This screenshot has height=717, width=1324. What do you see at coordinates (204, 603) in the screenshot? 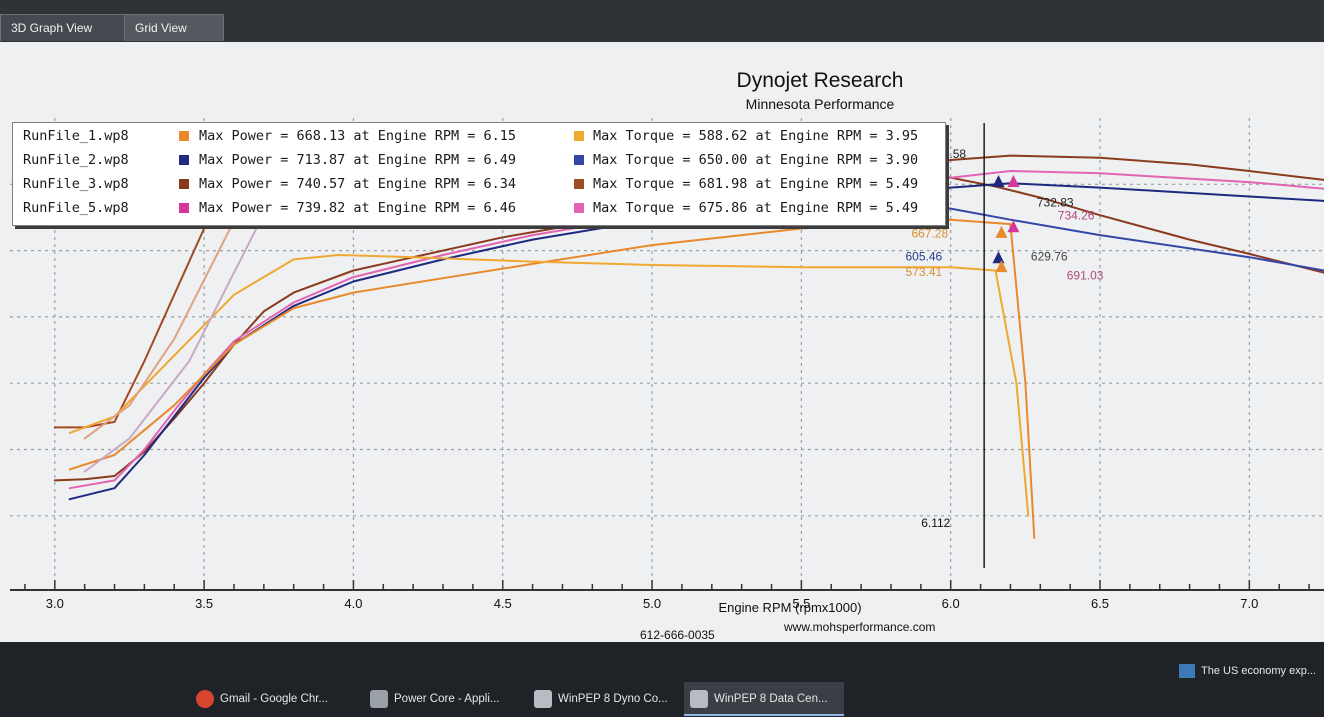
I see `x-tick-label: 3.5` at bounding box center [204, 603].